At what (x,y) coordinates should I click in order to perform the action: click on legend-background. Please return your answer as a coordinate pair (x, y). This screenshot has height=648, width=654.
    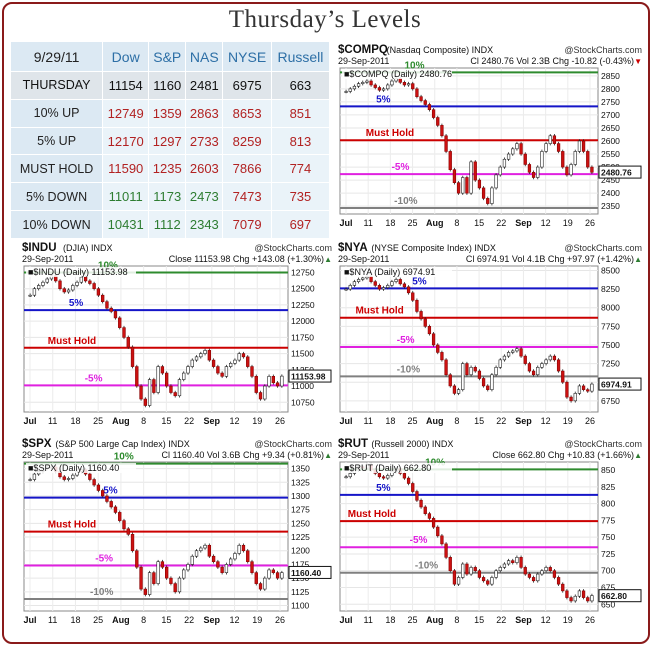
    Looking at the image, I should click on (397, 468).